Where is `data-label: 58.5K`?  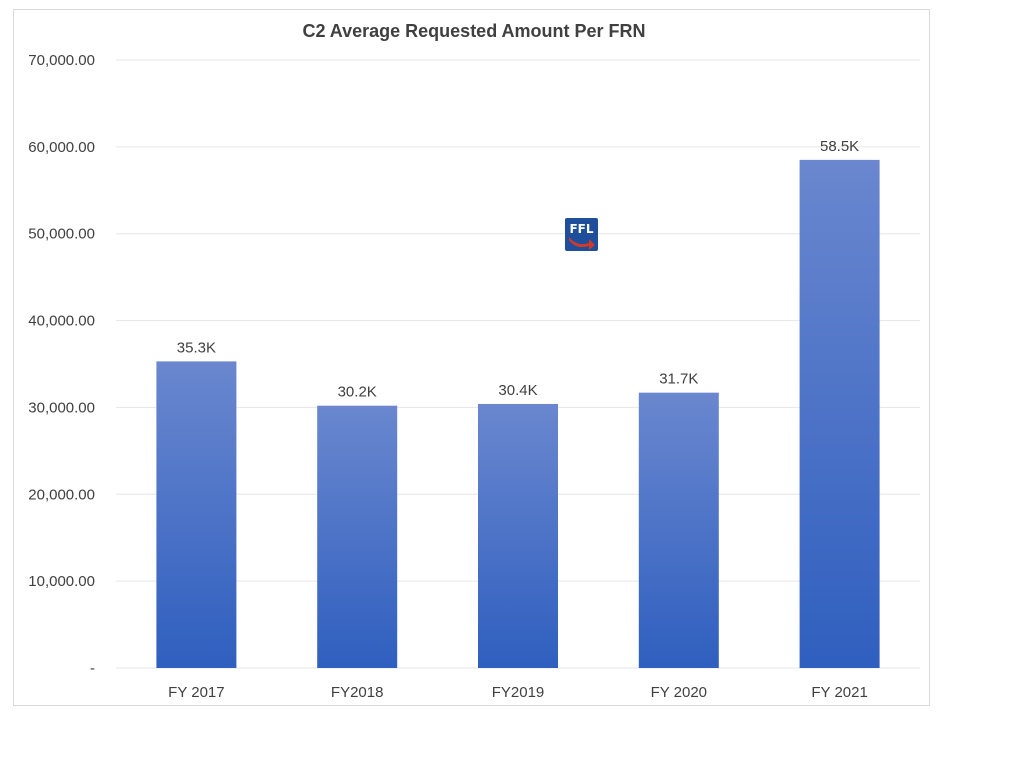 data-label: 58.5K is located at coordinates (839, 146).